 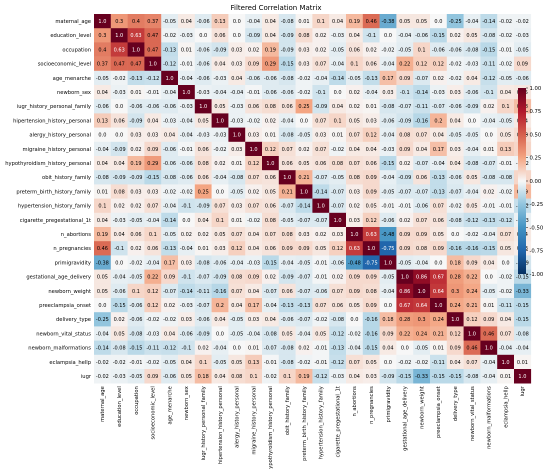 What do you see at coordinates (169, 136) in the screenshot?
I see `cell-value-label: 0.04` at bounding box center [169, 136].